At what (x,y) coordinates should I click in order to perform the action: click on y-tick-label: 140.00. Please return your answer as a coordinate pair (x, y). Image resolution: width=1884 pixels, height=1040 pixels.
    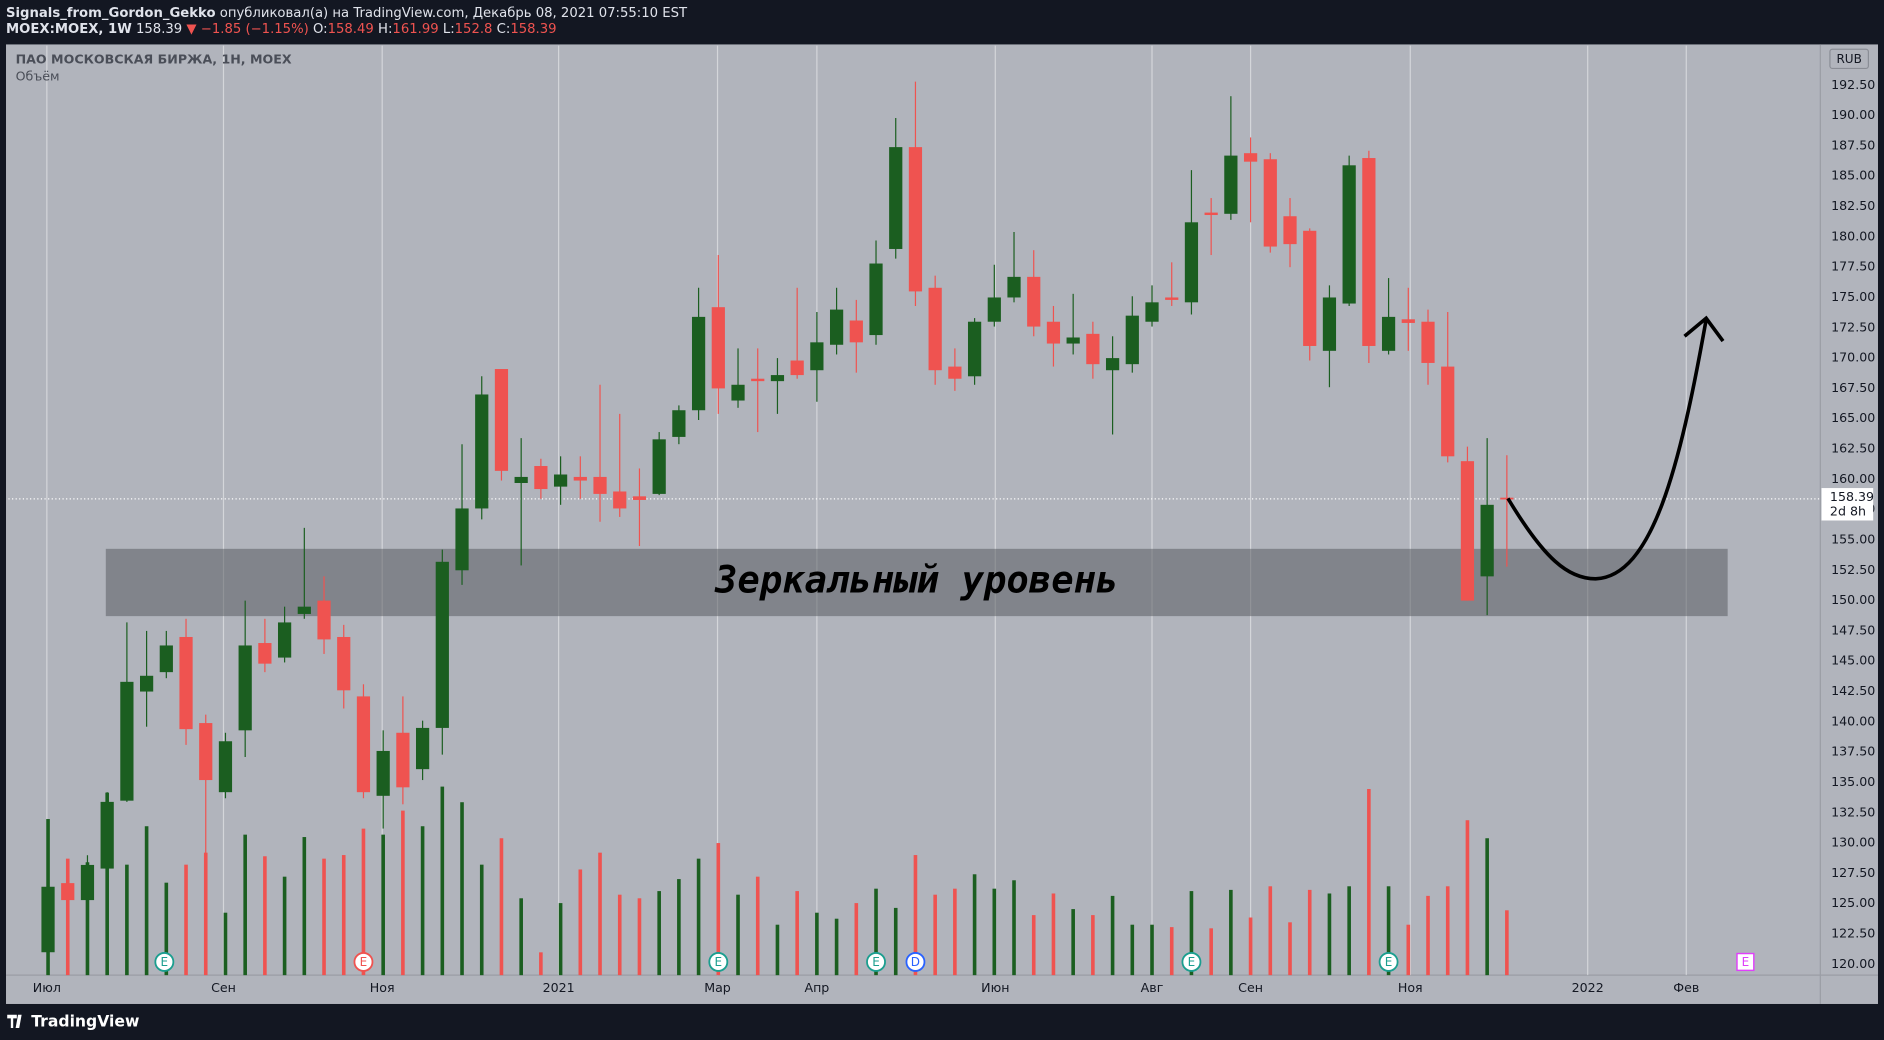
    Looking at the image, I should click on (1853, 720).